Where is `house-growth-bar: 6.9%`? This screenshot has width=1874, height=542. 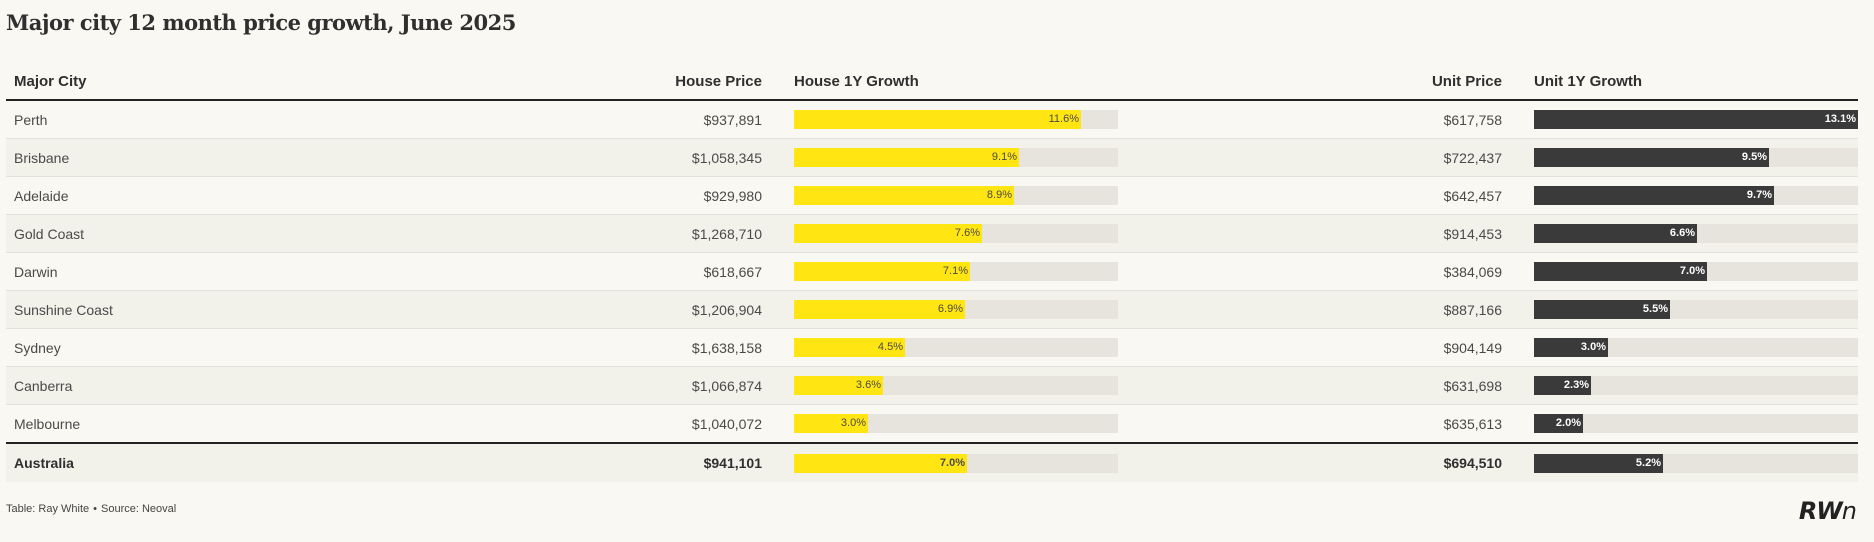
house-growth-bar: 6.9% is located at coordinates (879, 309).